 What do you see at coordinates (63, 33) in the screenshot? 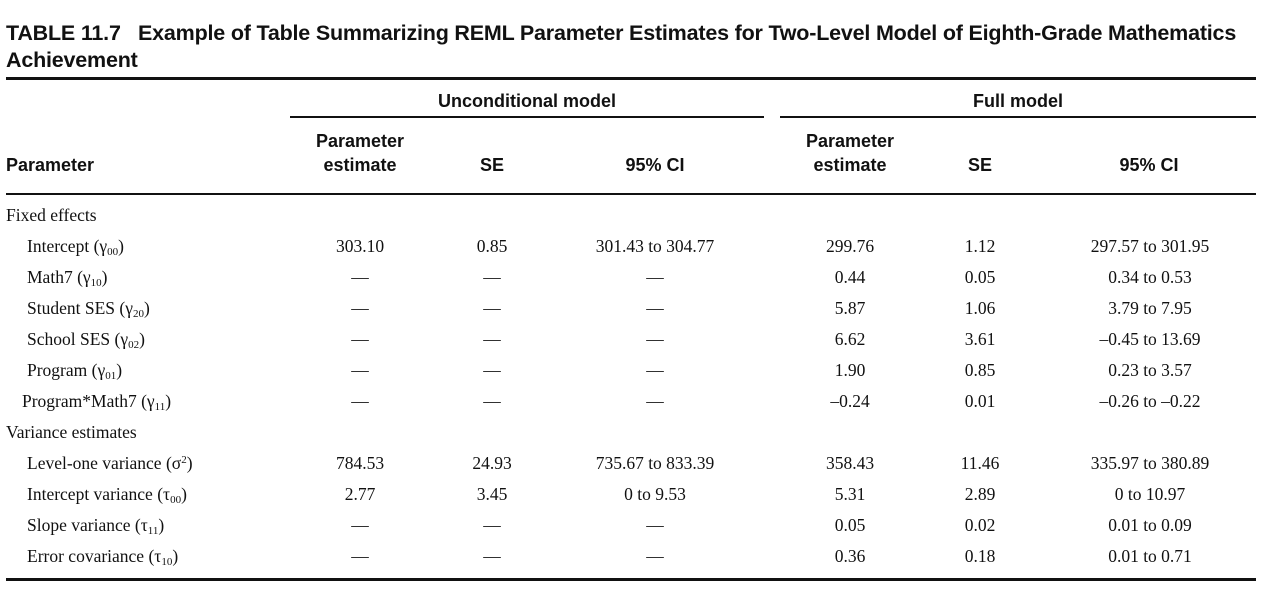
I see `table-label: TABLE 11.7` at bounding box center [63, 33].